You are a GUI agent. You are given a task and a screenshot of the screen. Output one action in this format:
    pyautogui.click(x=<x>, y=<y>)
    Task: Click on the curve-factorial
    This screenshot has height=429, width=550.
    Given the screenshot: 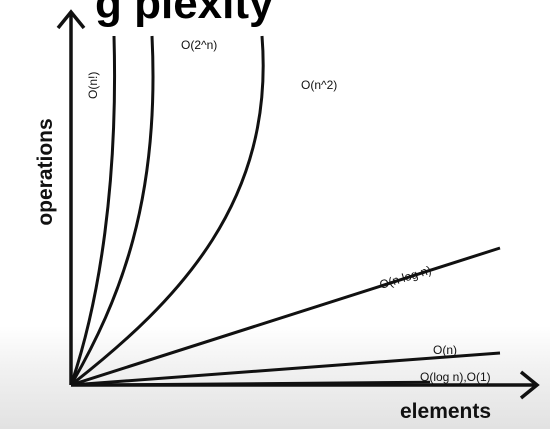 What is the action you would take?
    pyautogui.click(x=93, y=210)
    